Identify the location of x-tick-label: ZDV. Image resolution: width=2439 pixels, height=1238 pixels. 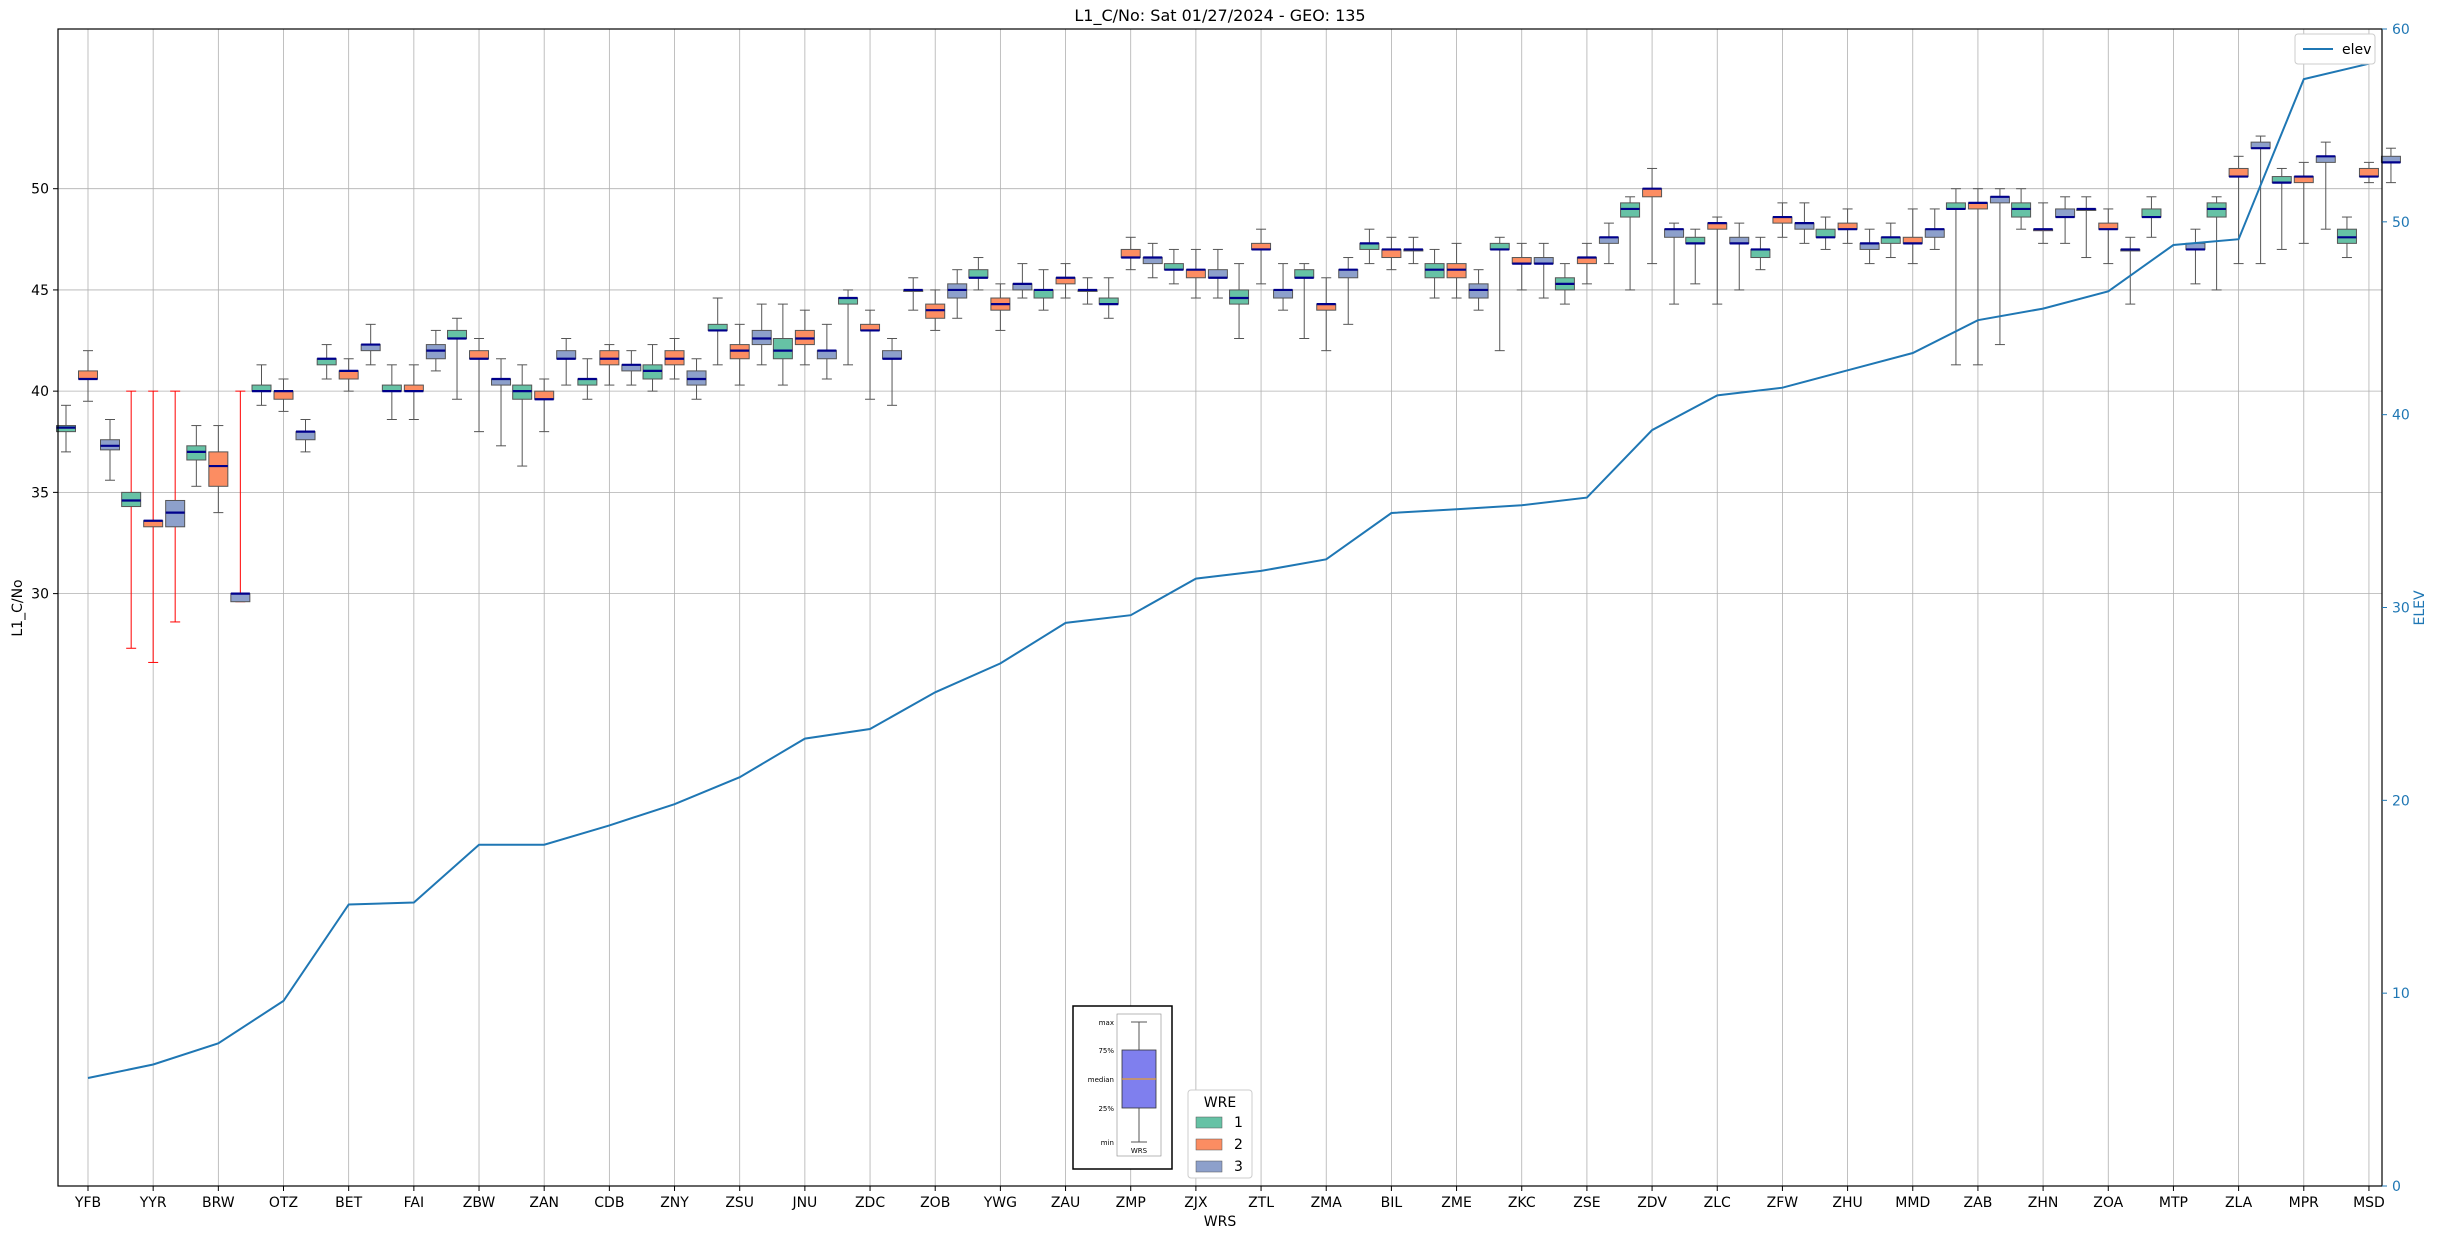
(1652, 1203).